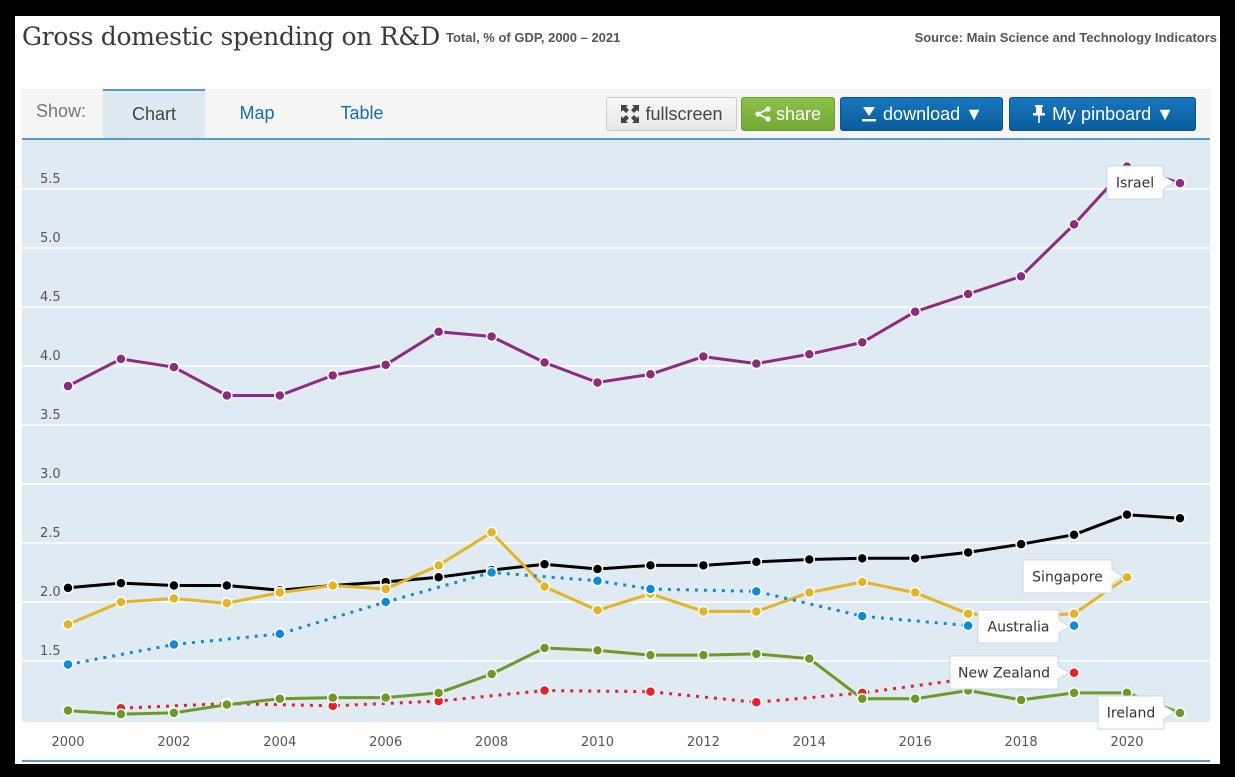  What do you see at coordinates (788, 114) in the screenshot?
I see `share-button: share` at bounding box center [788, 114].